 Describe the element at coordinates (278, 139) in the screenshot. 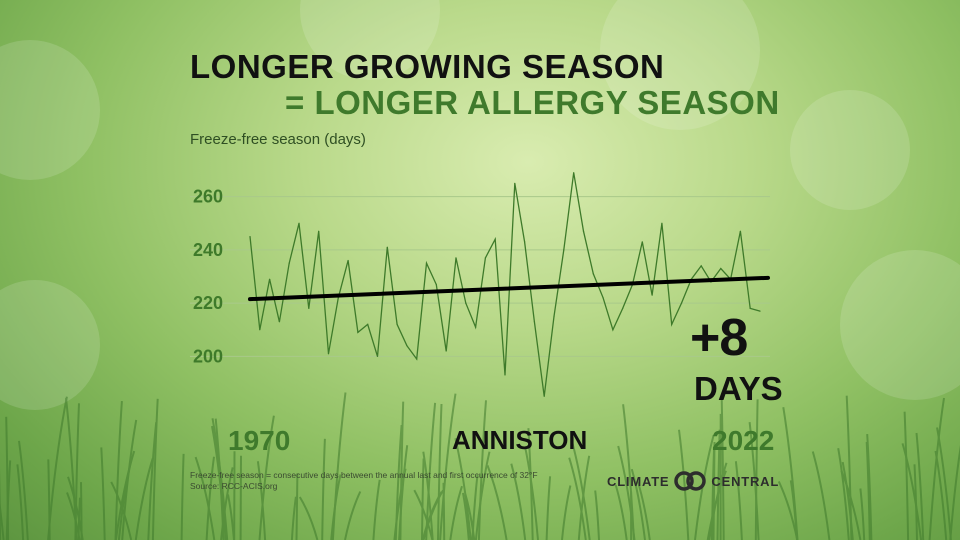

I see `y-axis-label: Freeze-free season (days)` at that location.